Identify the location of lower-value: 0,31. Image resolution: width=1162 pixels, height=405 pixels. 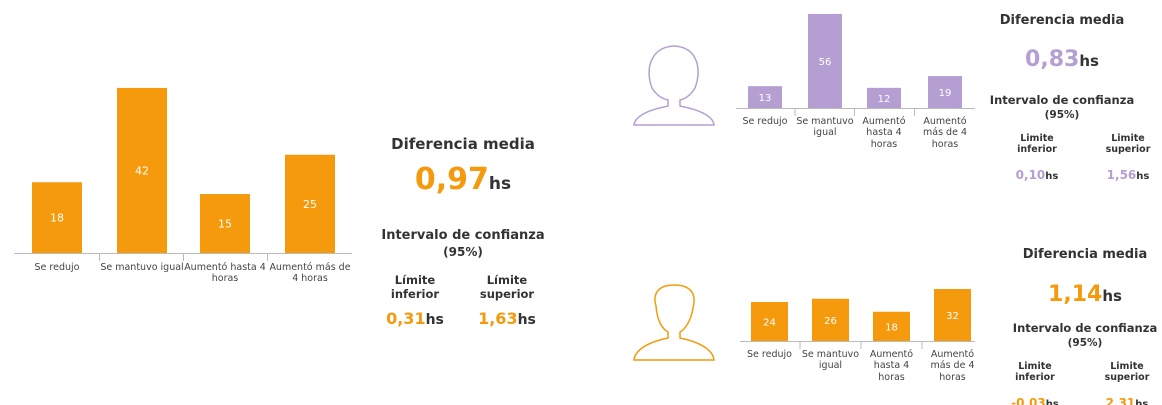
(406, 318).